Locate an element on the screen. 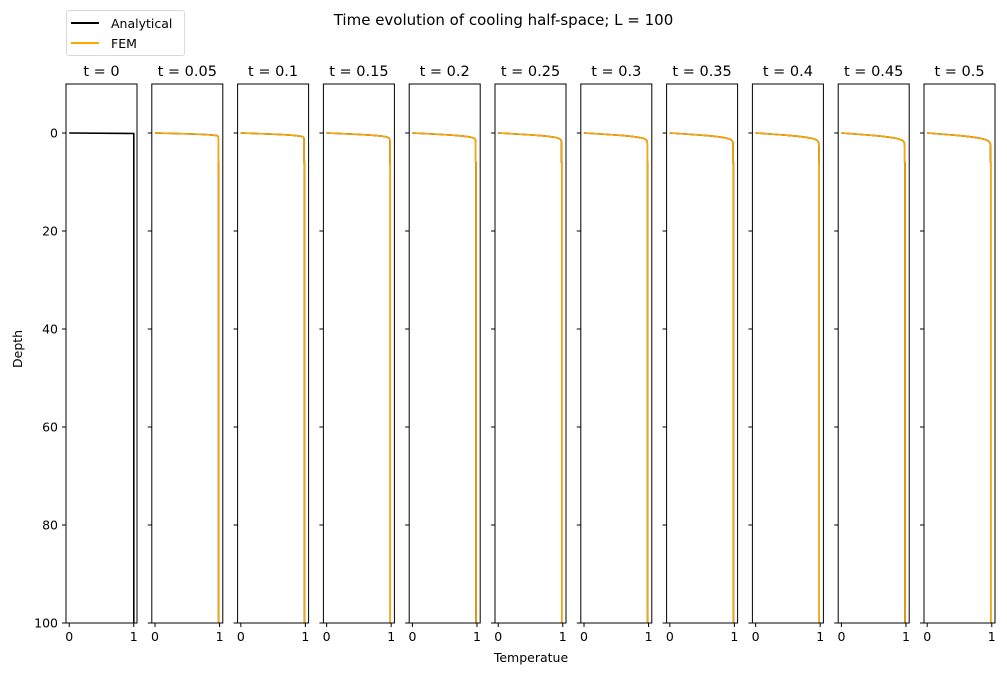 Image resolution: width=1007 pixels, height=676 pixels. subplot-panel: t = 0.5 0 1 is located at coordinates (958, 354).